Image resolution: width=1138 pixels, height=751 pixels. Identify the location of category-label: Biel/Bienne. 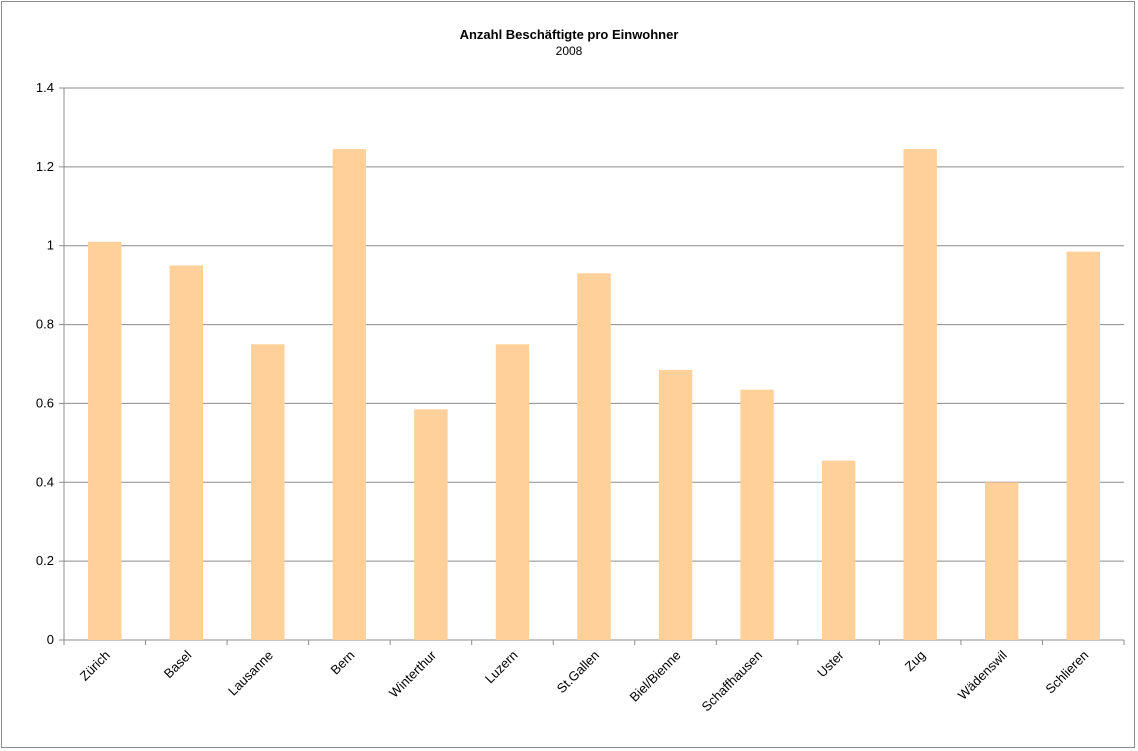
(655, 676).